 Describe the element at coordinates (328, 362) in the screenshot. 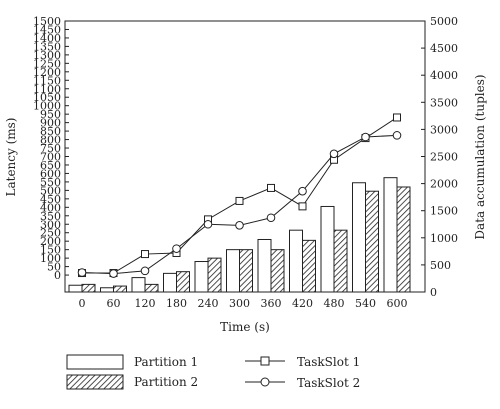

I see `legend-label-taskslot-1: TaskSlot 1` at that location.